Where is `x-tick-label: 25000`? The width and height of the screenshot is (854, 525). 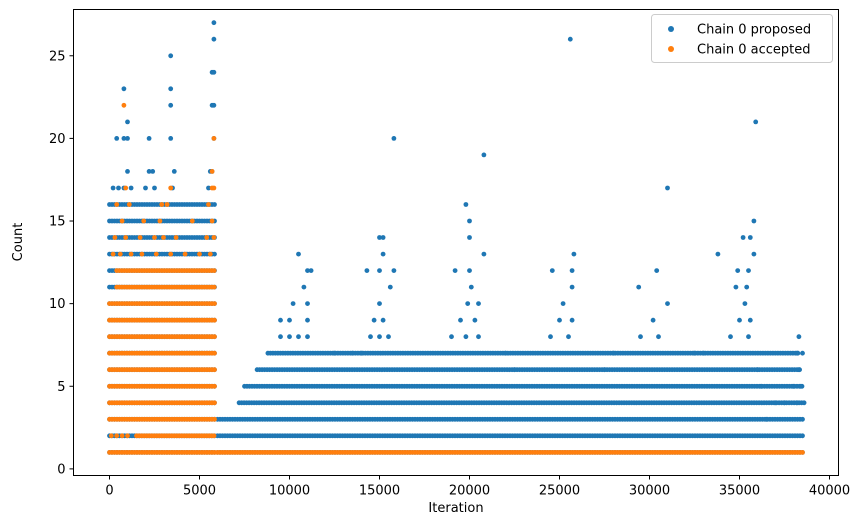
x-tick-label: 25000 is located at coordinates (559, 491).